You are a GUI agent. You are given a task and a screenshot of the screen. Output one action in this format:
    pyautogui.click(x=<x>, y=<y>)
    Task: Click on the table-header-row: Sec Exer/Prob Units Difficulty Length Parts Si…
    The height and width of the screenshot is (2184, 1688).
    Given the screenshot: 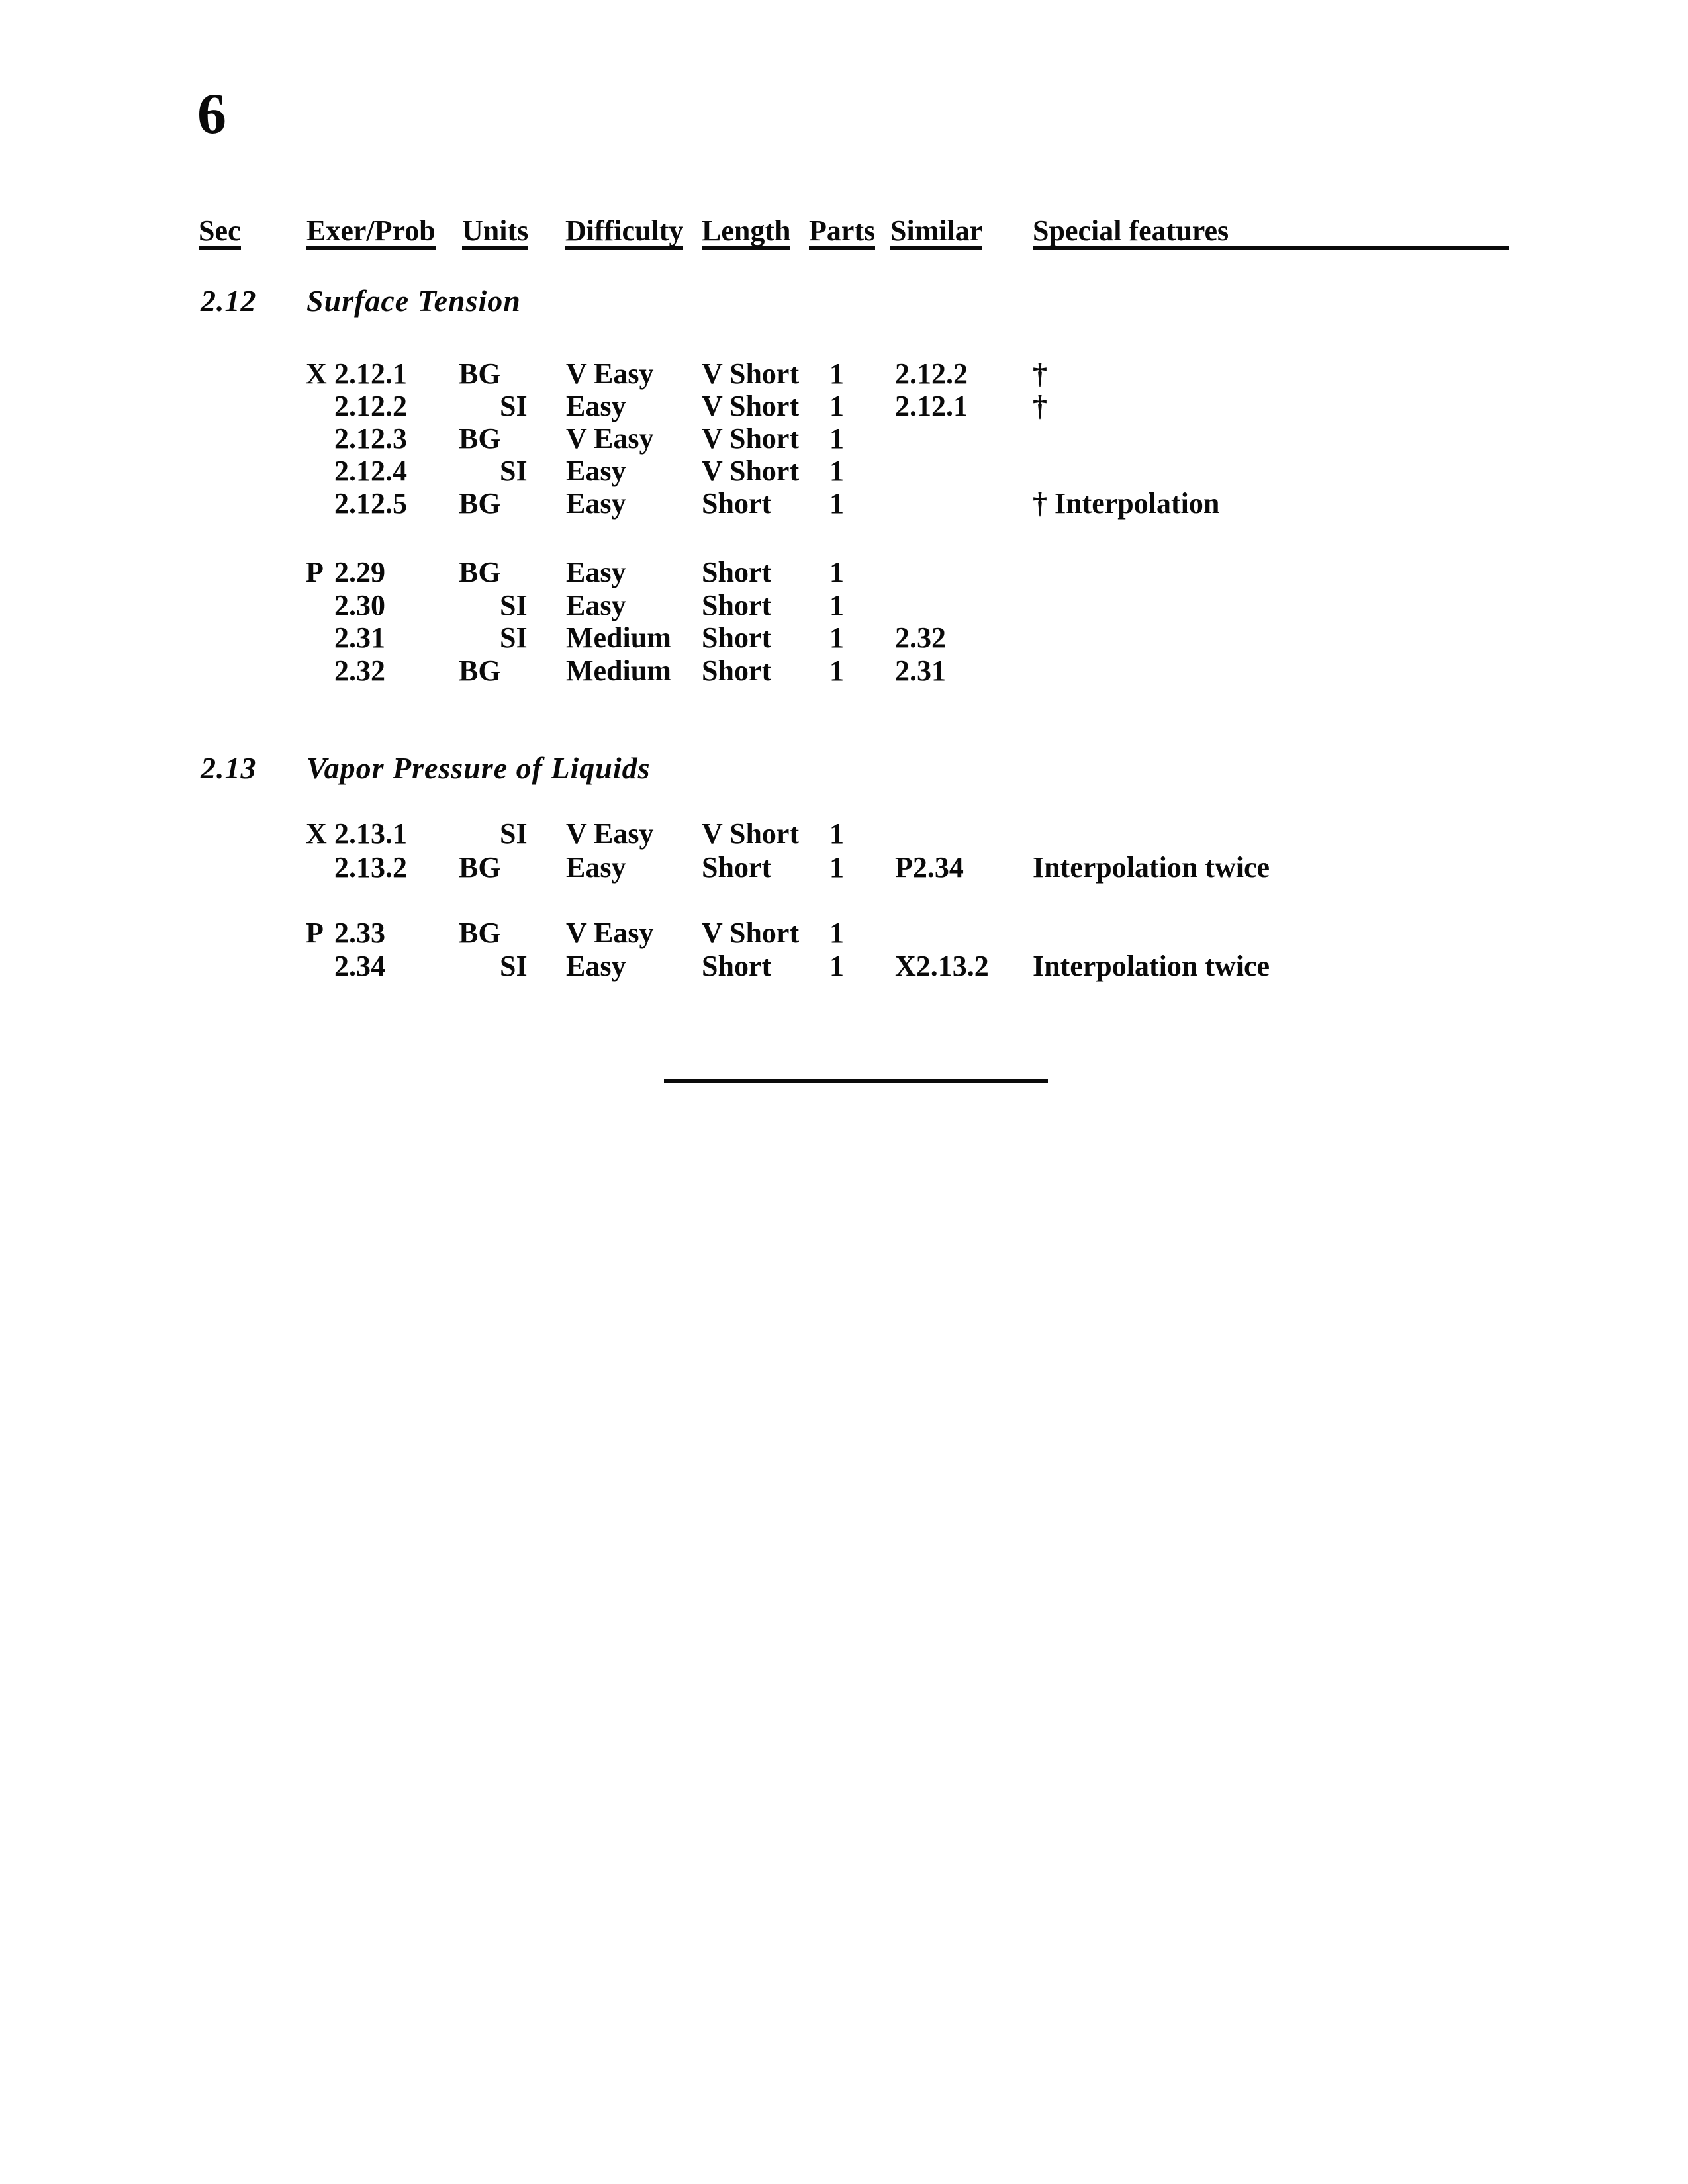 What is the action you would take?
    pyautogui.click(x=844, y=237)
    